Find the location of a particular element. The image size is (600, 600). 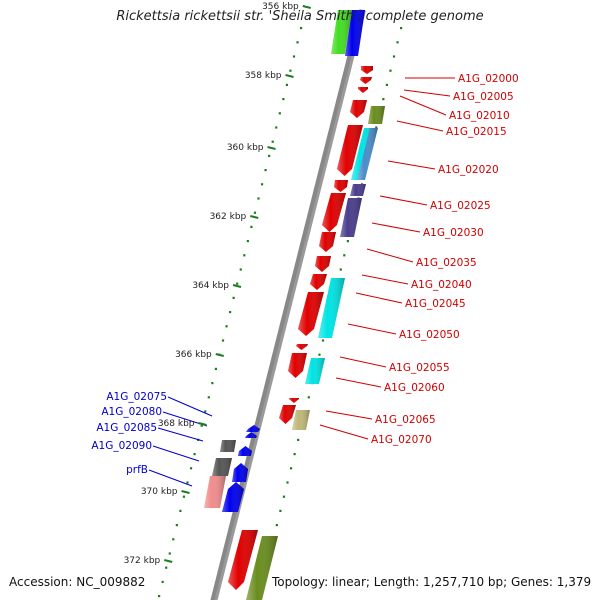

gene-a1g02015-olive-shading is located at coordinates (376, 115).